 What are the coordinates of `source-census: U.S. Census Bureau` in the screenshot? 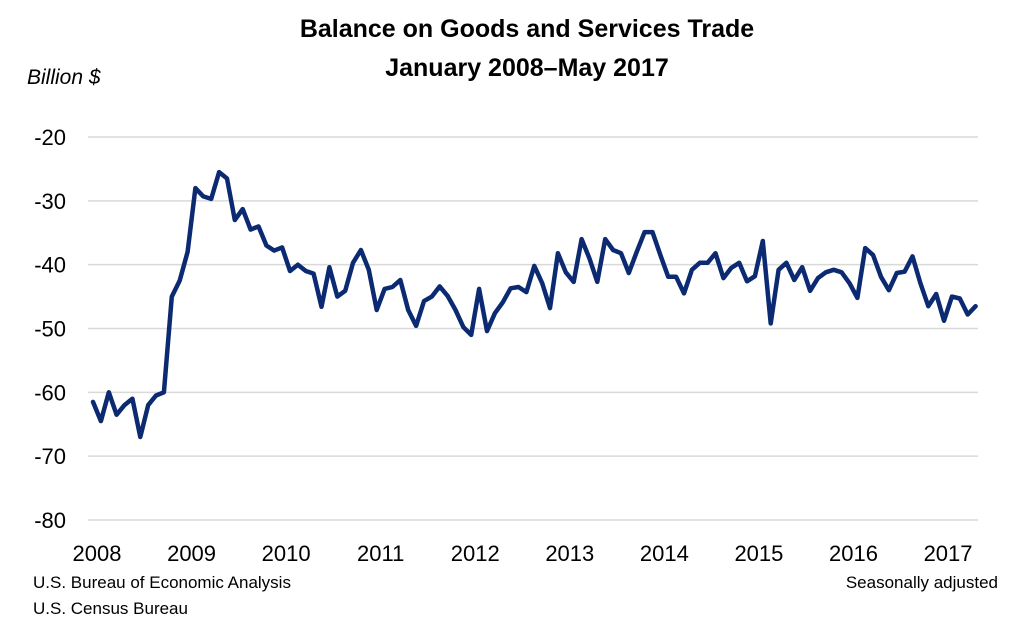 It's located at (110, 608).